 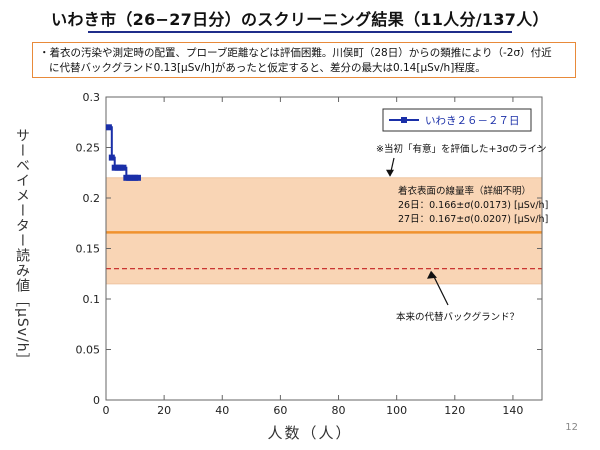 What do you see at coordinates (473, 205) in the screenshot?
I see `mean-label-day26: 26日：0.166±σ(0.0173) [μSv/h]` at bounding box center [473, 205].